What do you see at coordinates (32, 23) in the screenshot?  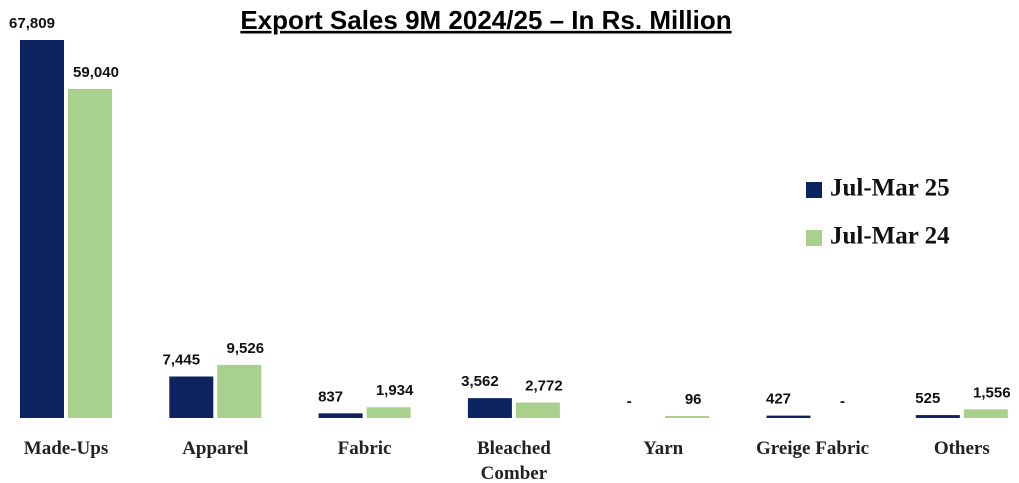 I see `value-label: 67,809` at bounding box center [32, 23].